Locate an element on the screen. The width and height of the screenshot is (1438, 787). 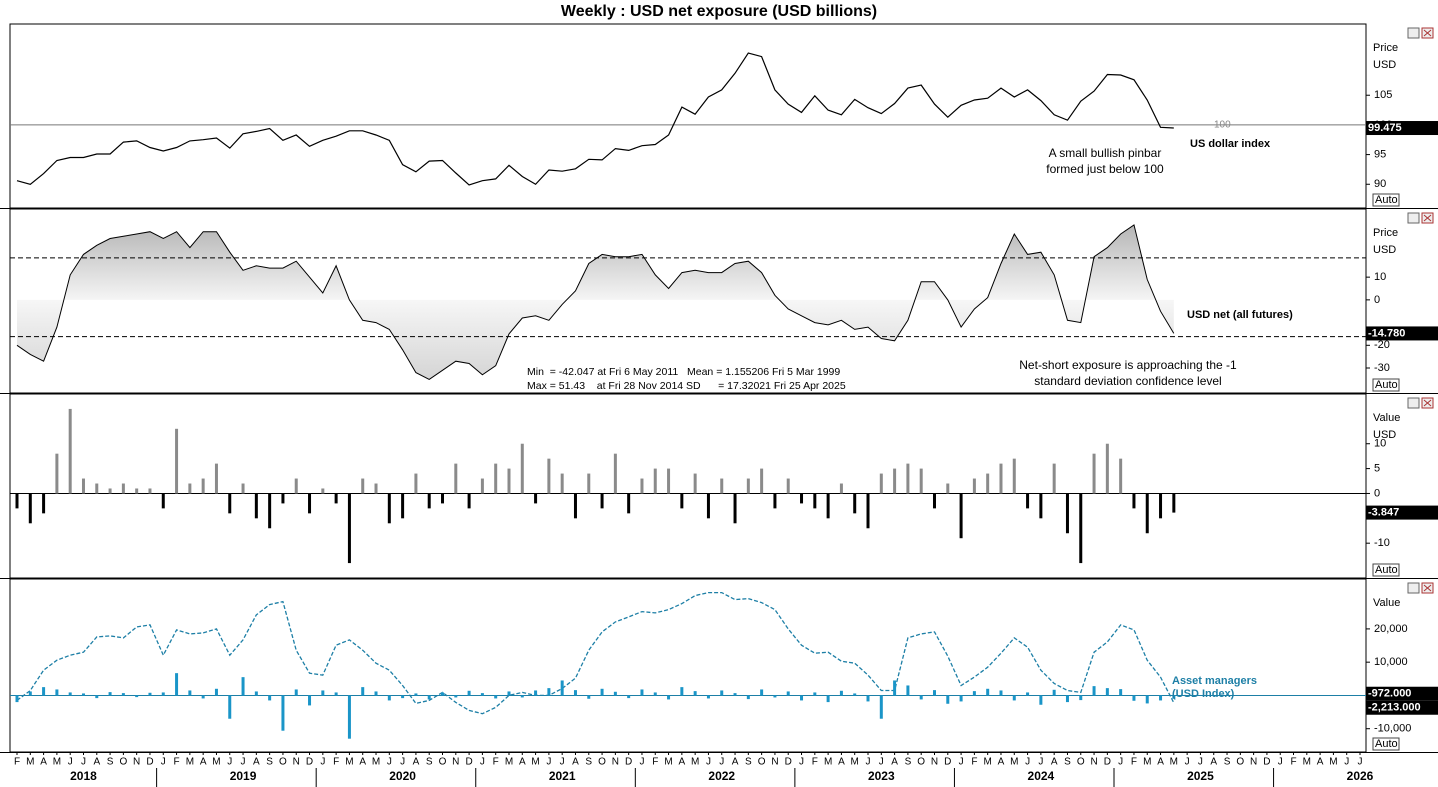
year-label: 2023 is located at coordinates (881, 776).